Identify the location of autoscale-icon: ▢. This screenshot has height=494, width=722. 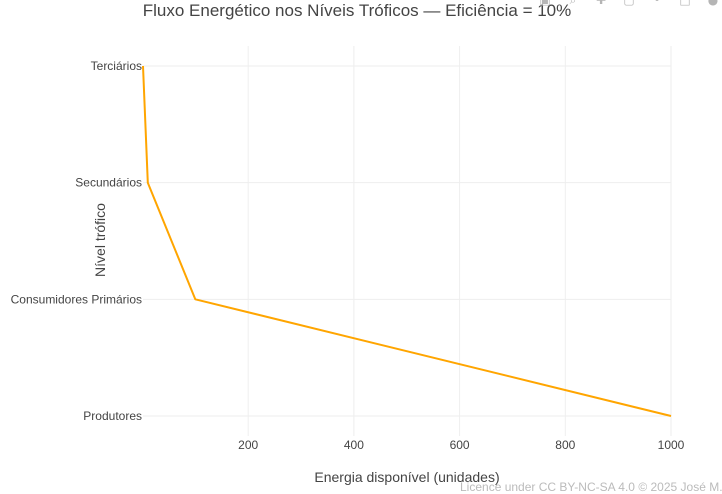
(629, 3).